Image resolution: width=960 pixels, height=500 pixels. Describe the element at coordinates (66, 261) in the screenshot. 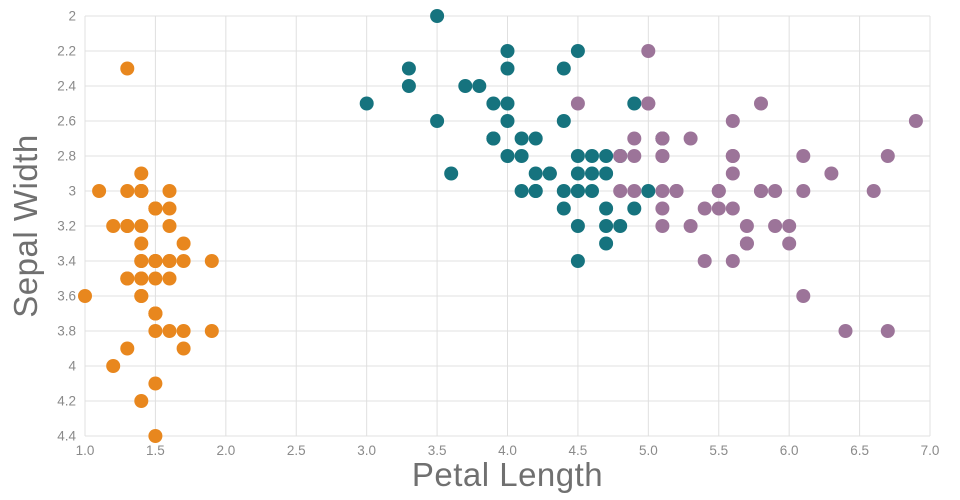

I see `y-tick-label: 3.4` at that location.